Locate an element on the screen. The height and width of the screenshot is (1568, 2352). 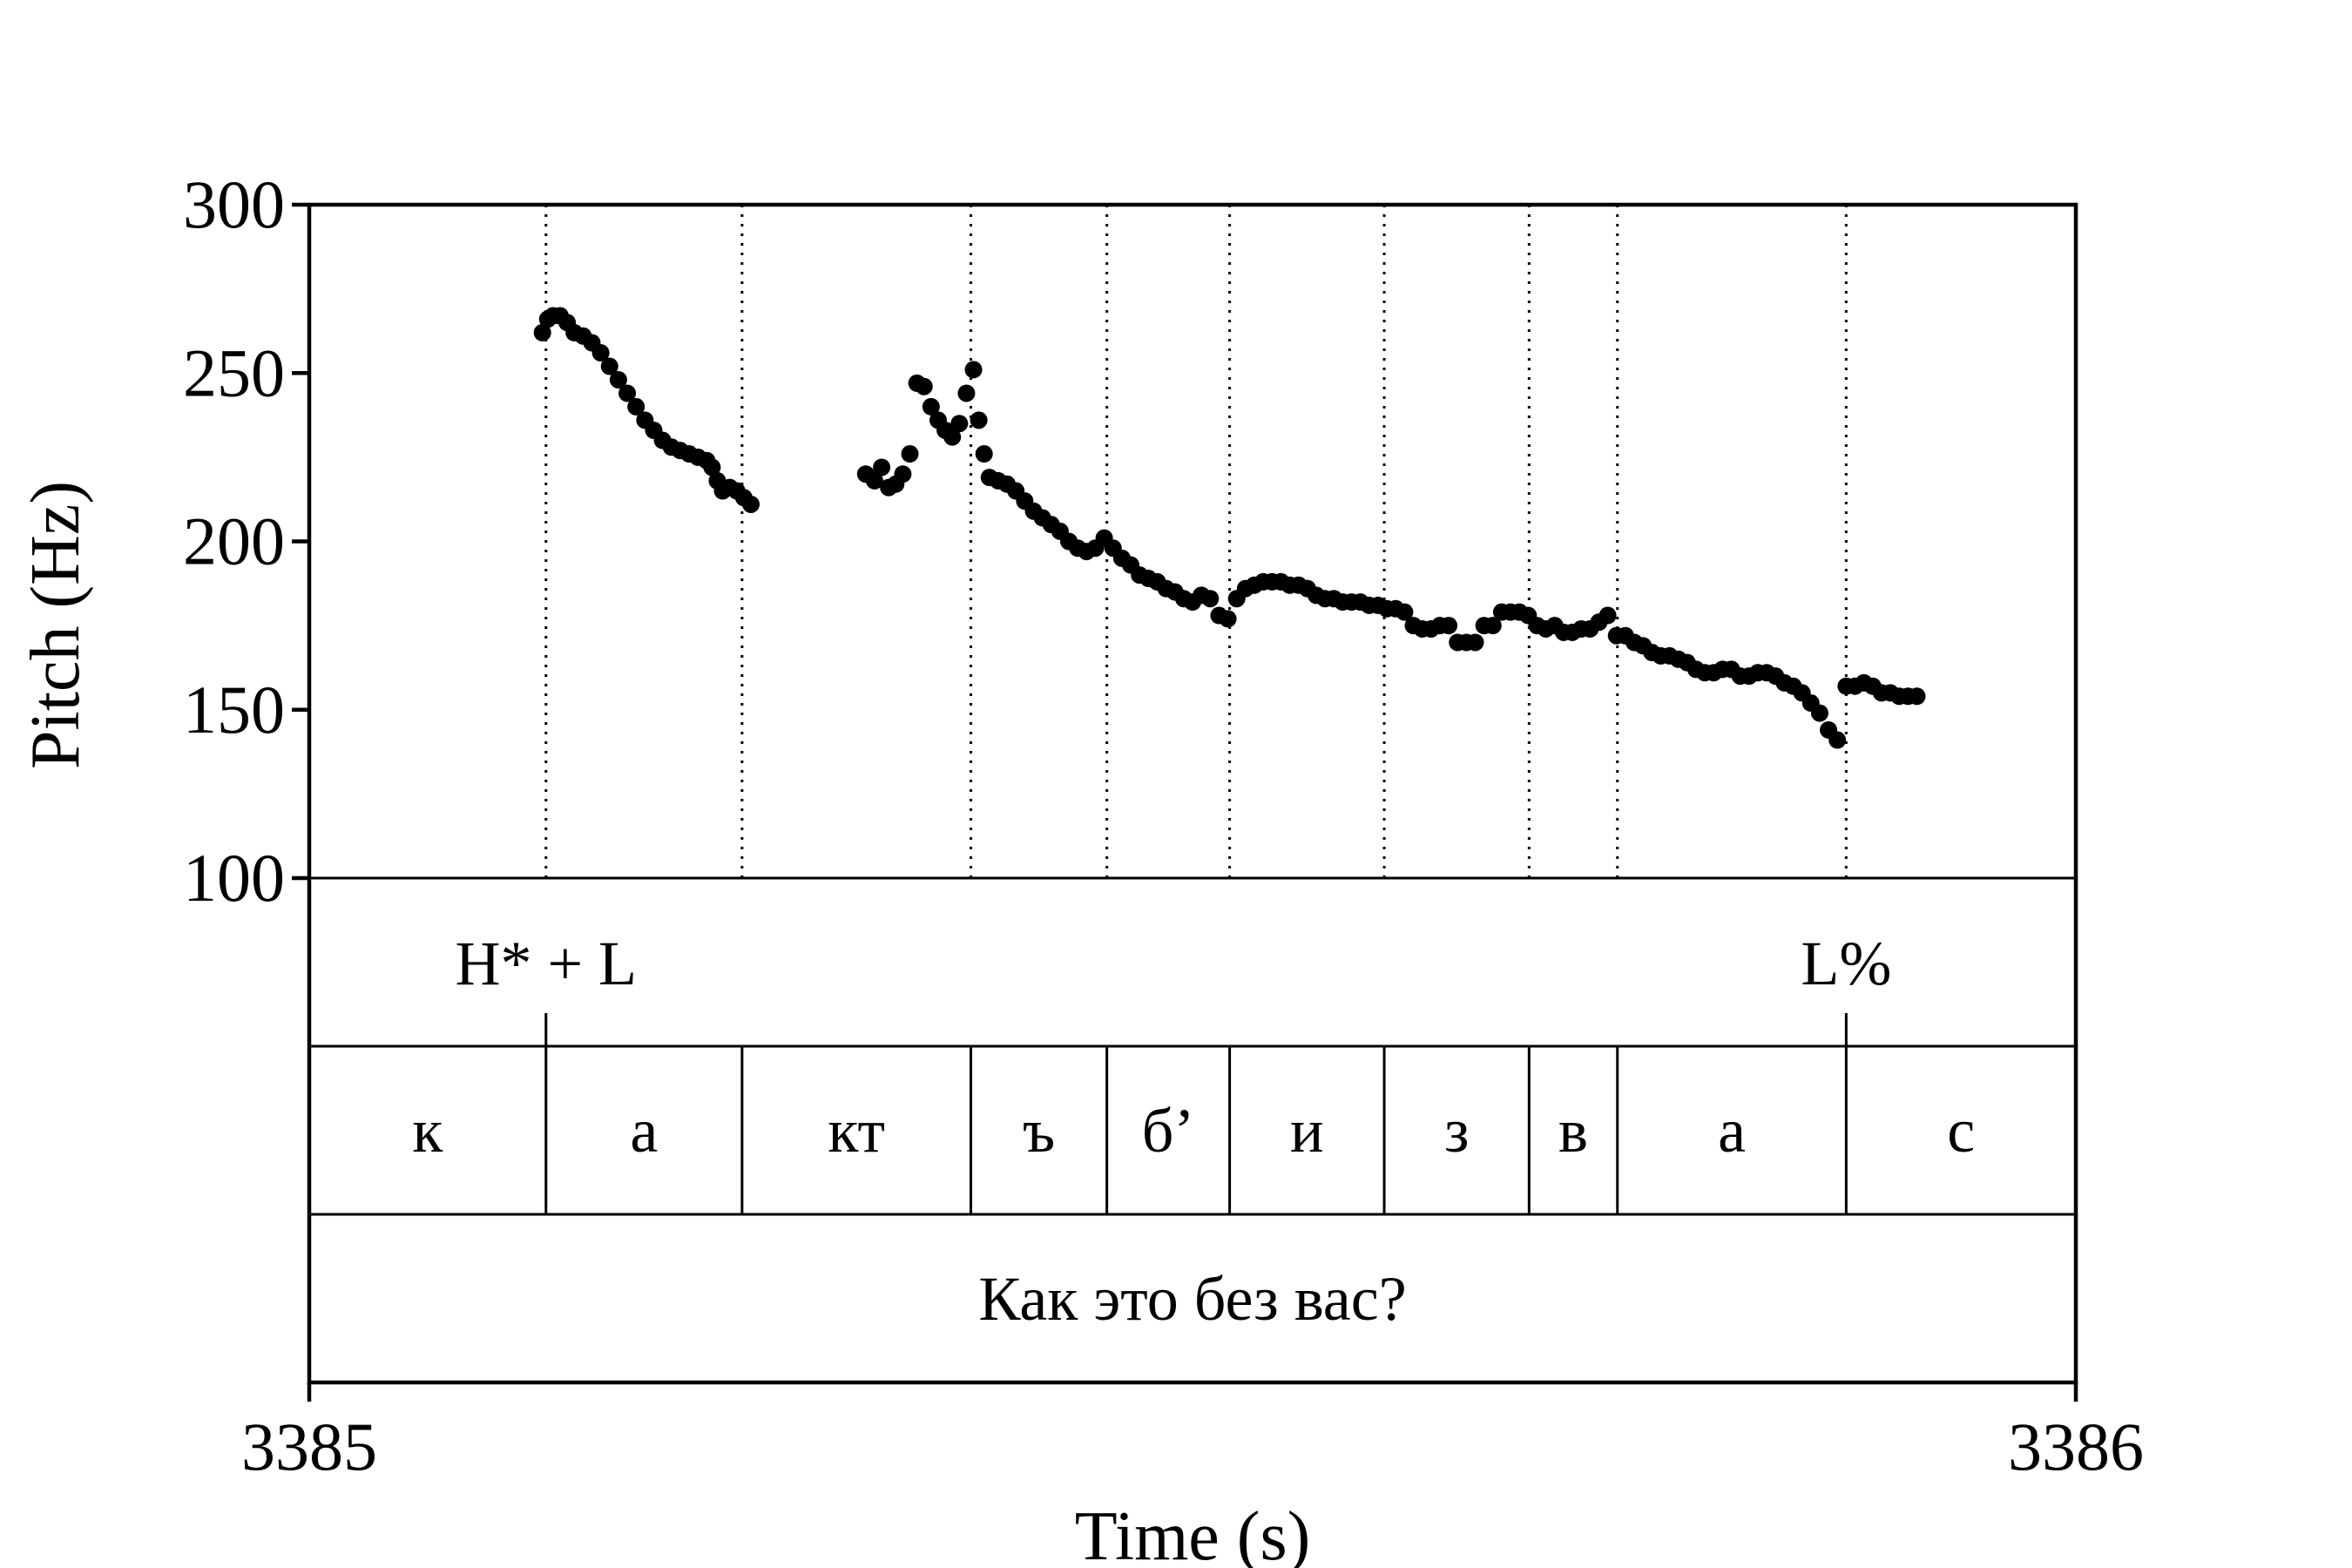
x-tick-label: 3385 is located at coordinates (309, 1447).